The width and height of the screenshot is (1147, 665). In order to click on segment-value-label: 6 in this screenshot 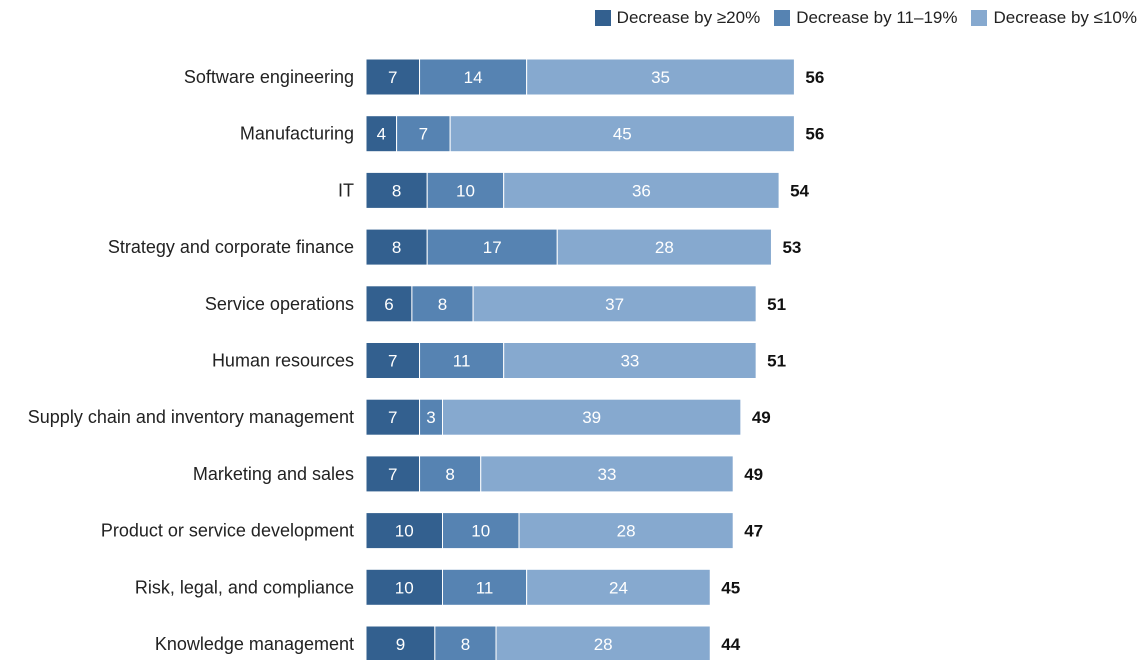, I will do `click(388, 304)`.